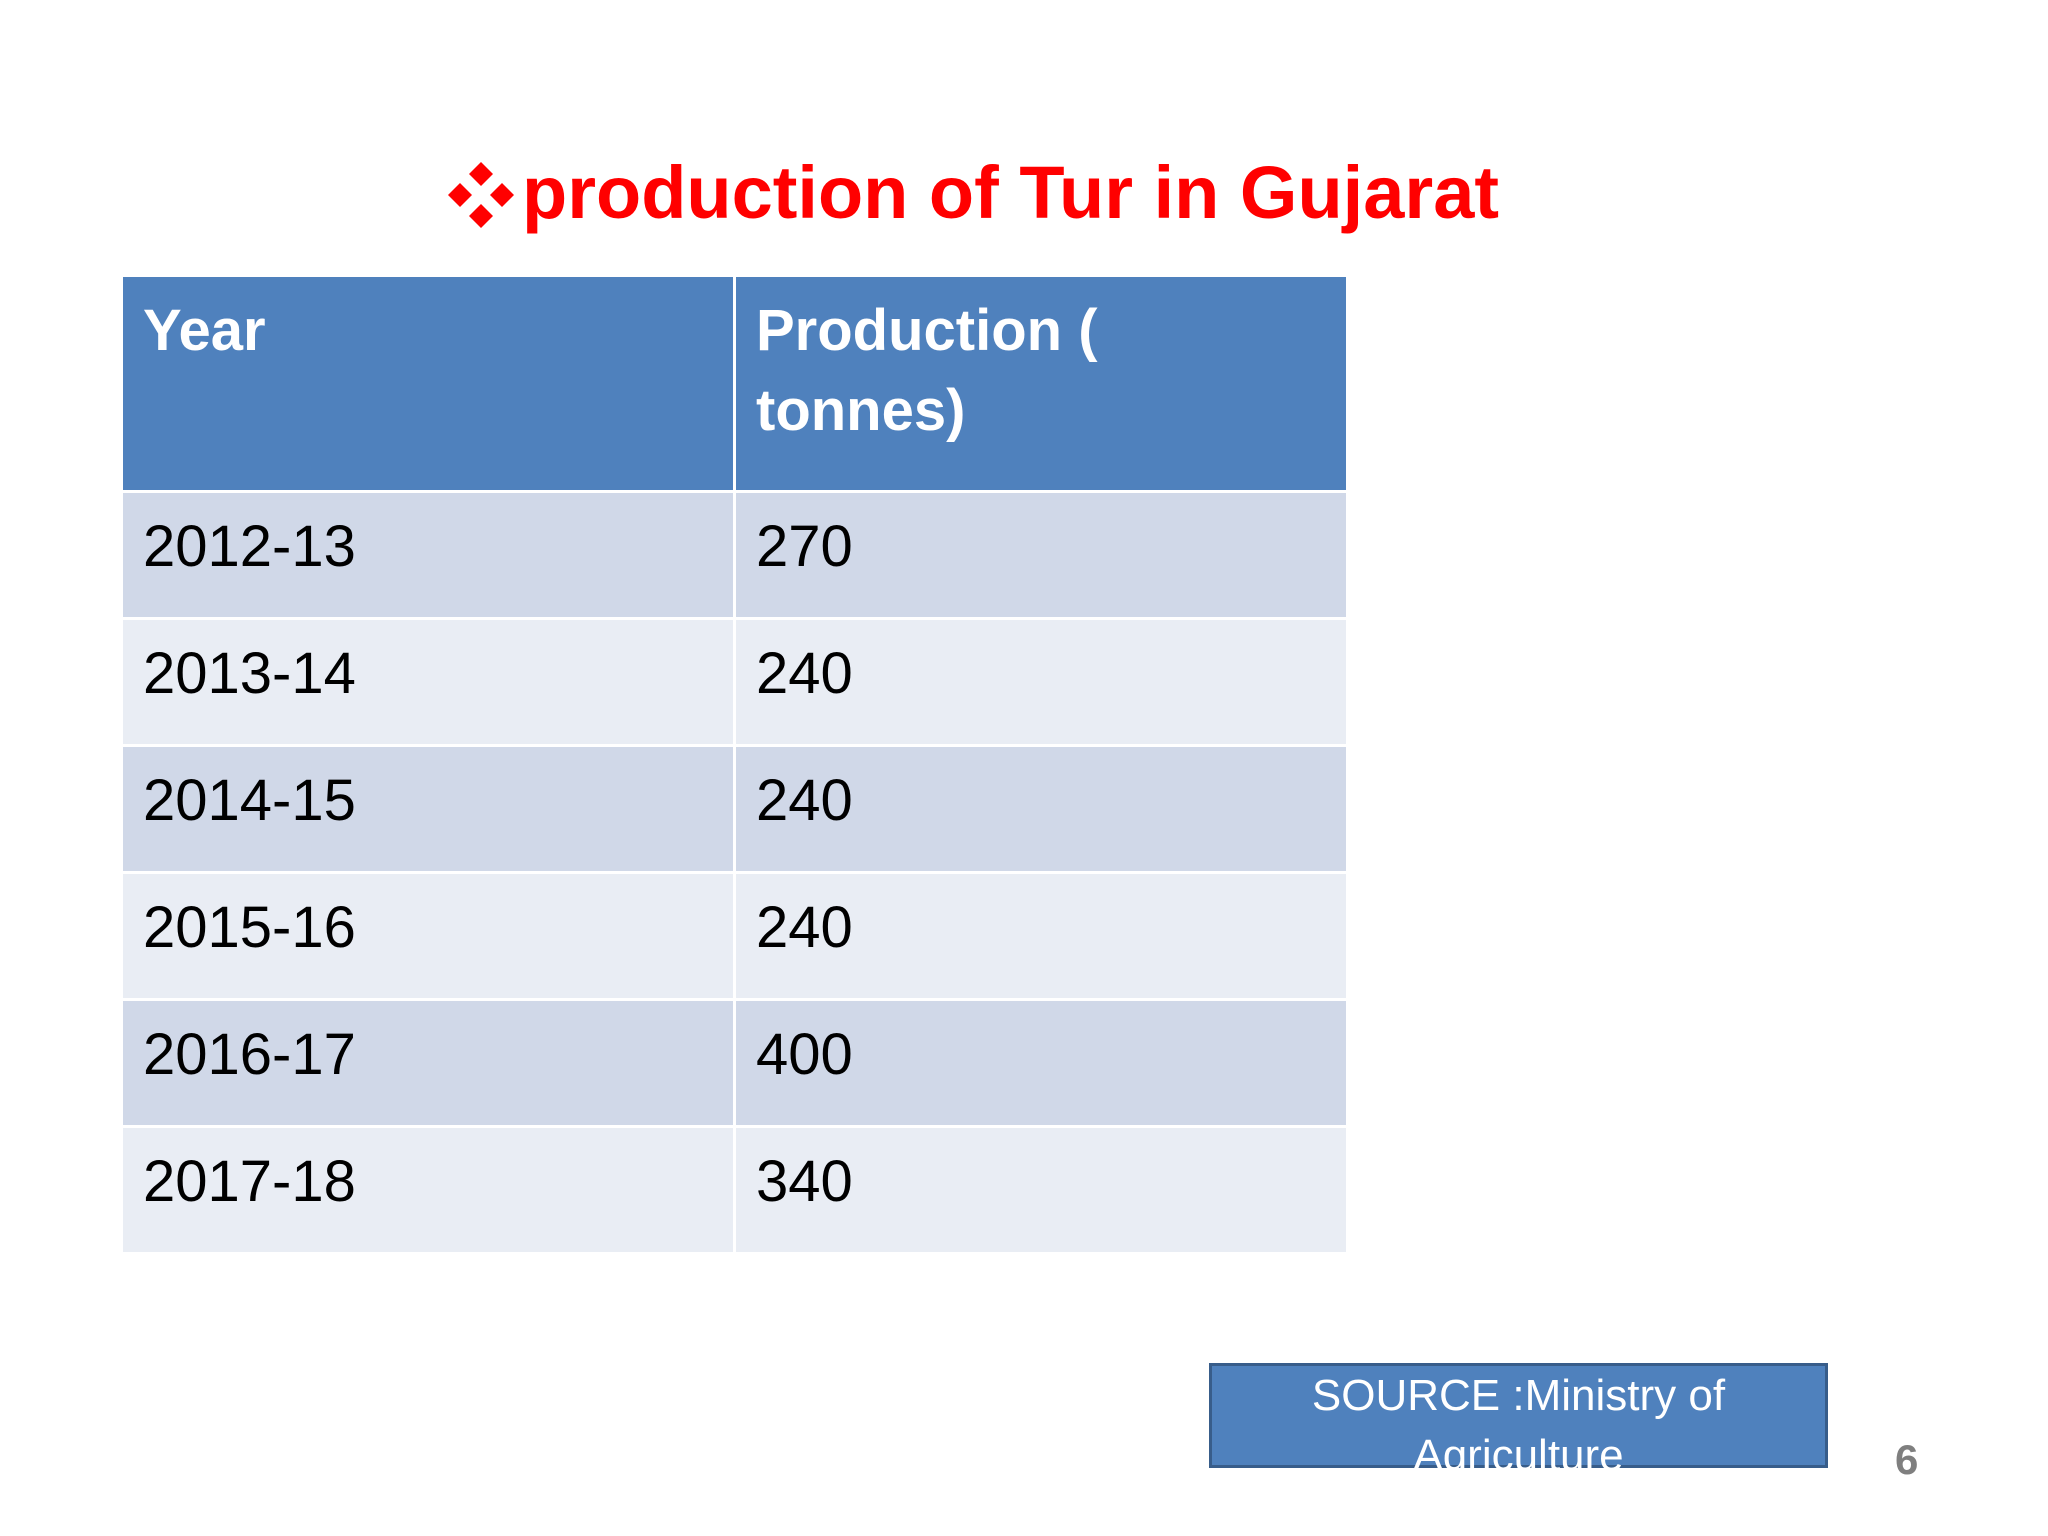 This screenshot has height=1536, width=2048. Describe the element at coordinates (1518, 1421) in the screenshot. I see `source-box: SOURCE :Ministry of Agriculture` at that location.